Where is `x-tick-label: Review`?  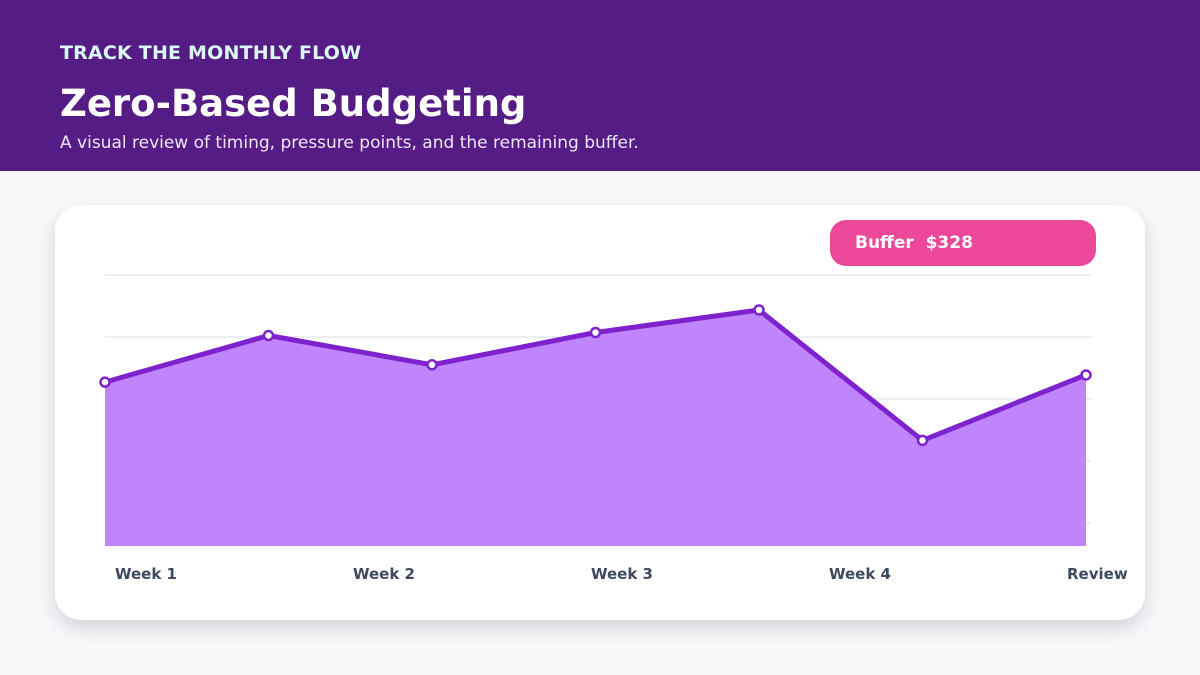
x-tick-label: Review is located at coordinates (1097, 574).